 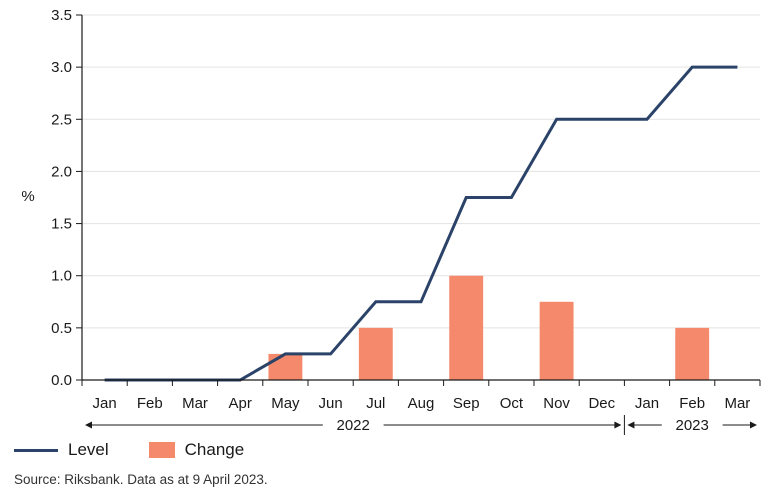 I want to click on legend: Level Change, so click(x=149, y=450).